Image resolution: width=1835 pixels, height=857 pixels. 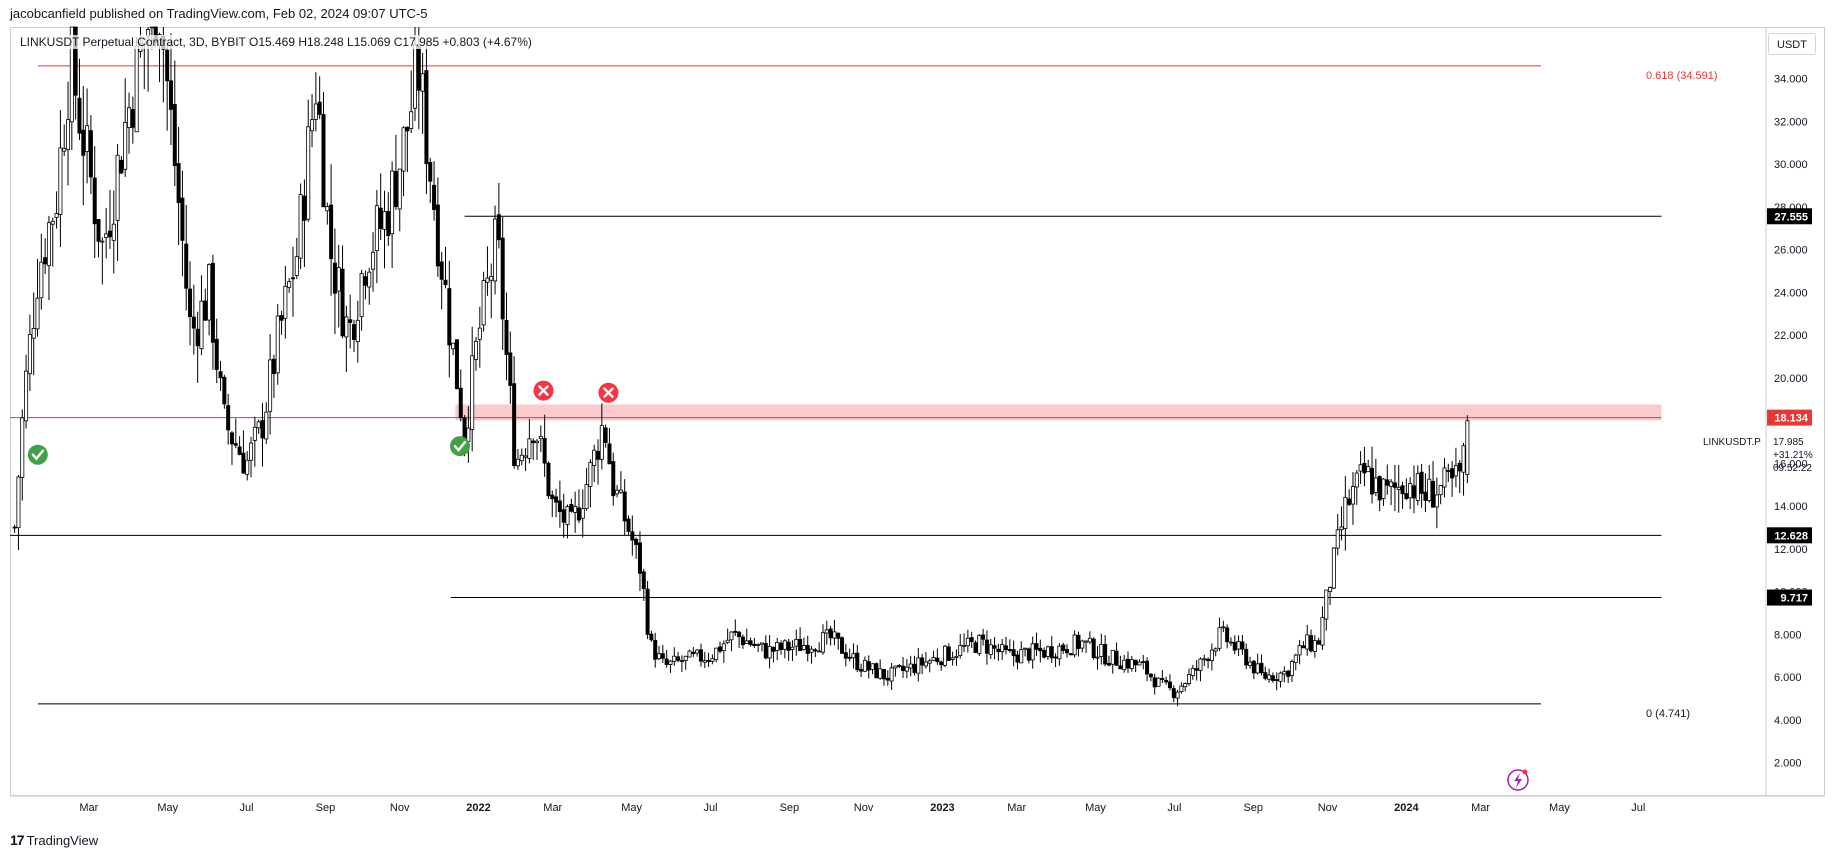 I want to click on axis-price-tag, so click(x=1789, y=216).